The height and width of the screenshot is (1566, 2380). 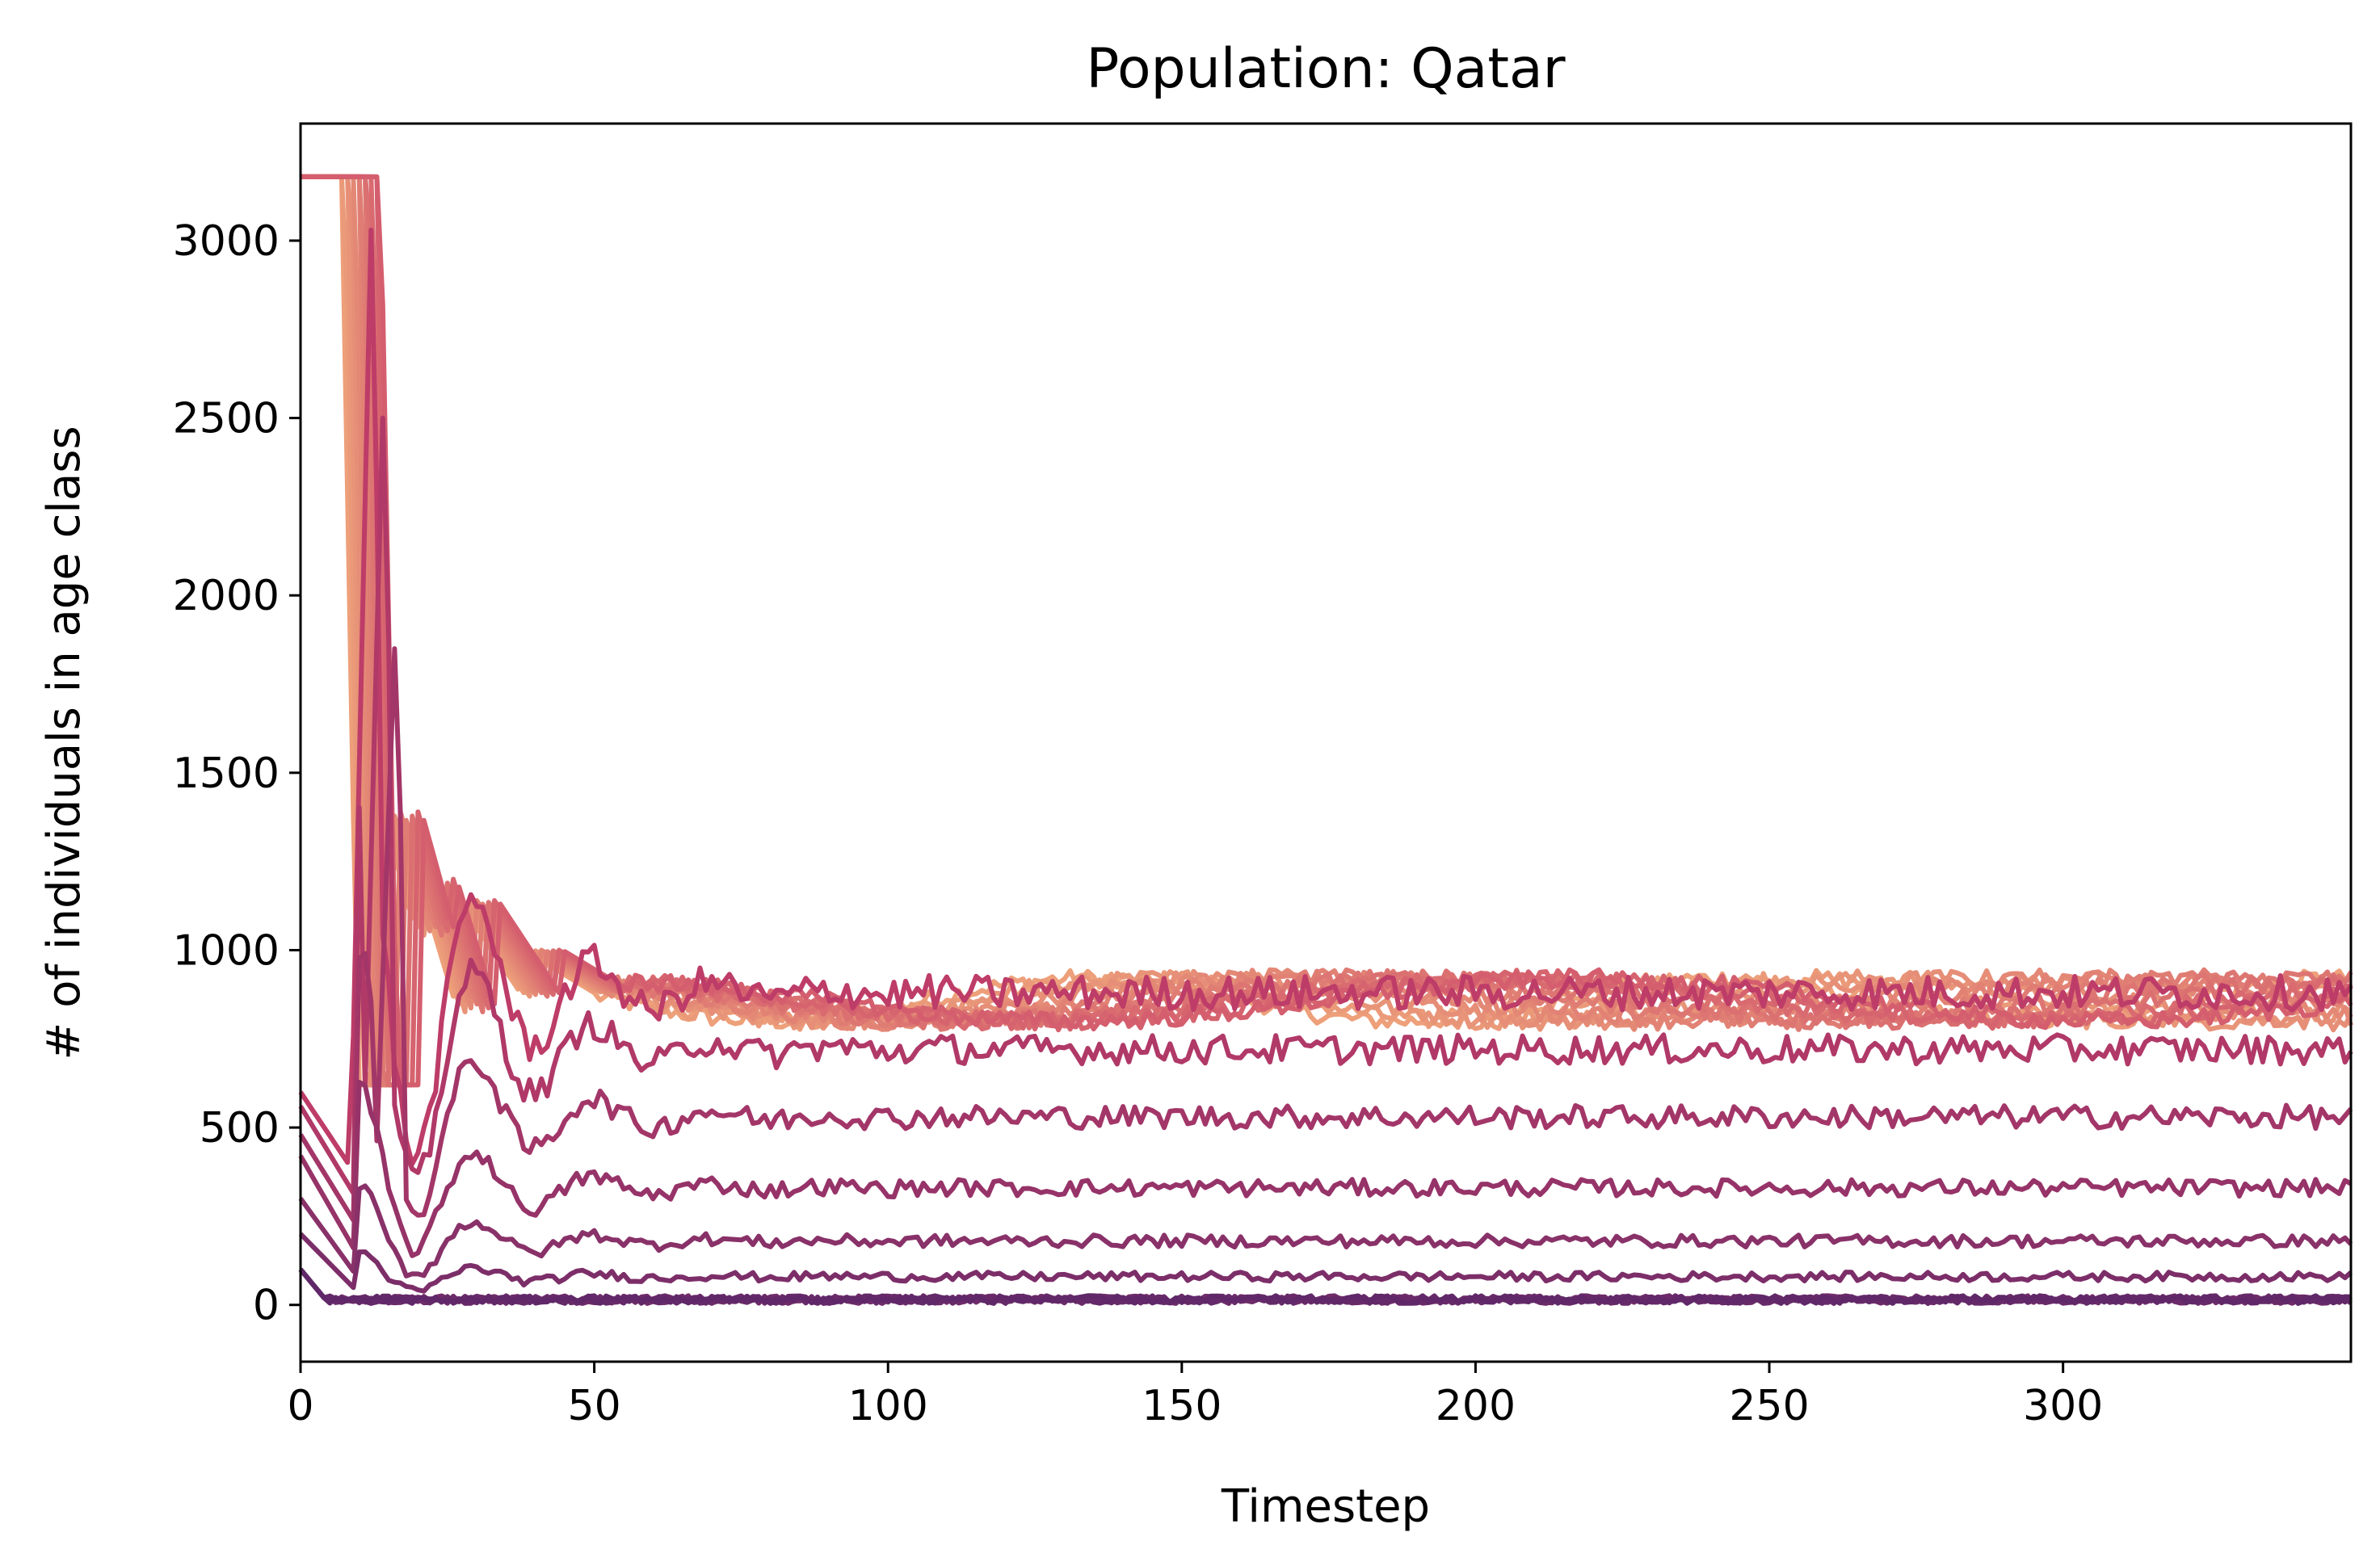 What do you see at coordinates (227, 596) in the screenshot?
I see `y-tick-label: 2000` at bounding box center [227, 596].